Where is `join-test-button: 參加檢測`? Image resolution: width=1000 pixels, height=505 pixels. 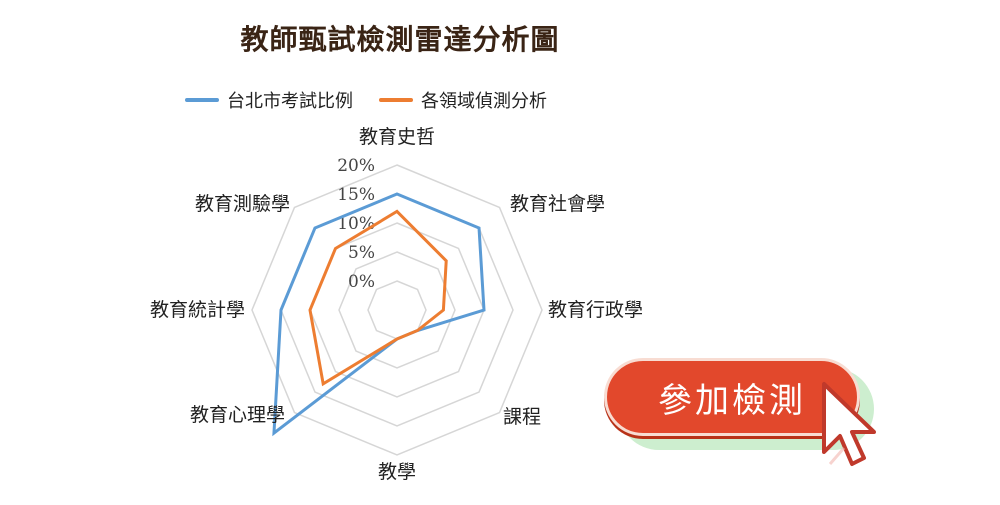 join-test-button: 參加檢測 is located at coordinates (732, 397).